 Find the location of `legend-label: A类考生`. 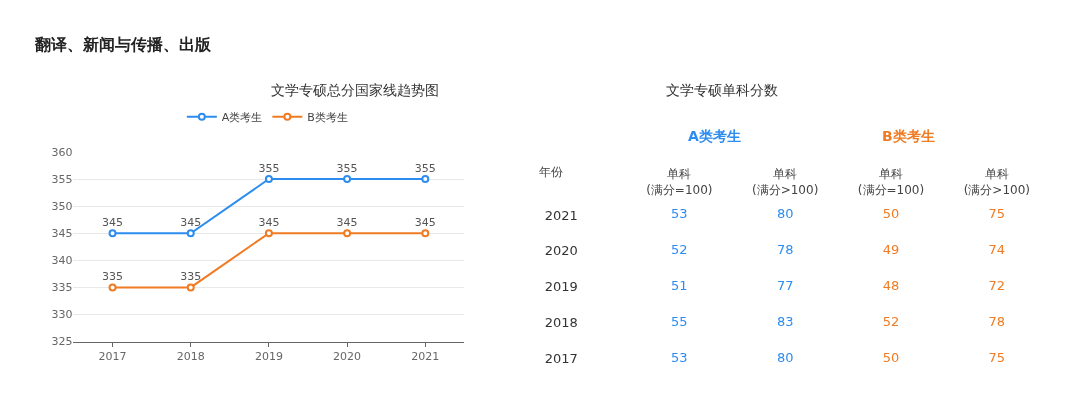

legend-label: A类考生 is located at coordinates (242, 118).